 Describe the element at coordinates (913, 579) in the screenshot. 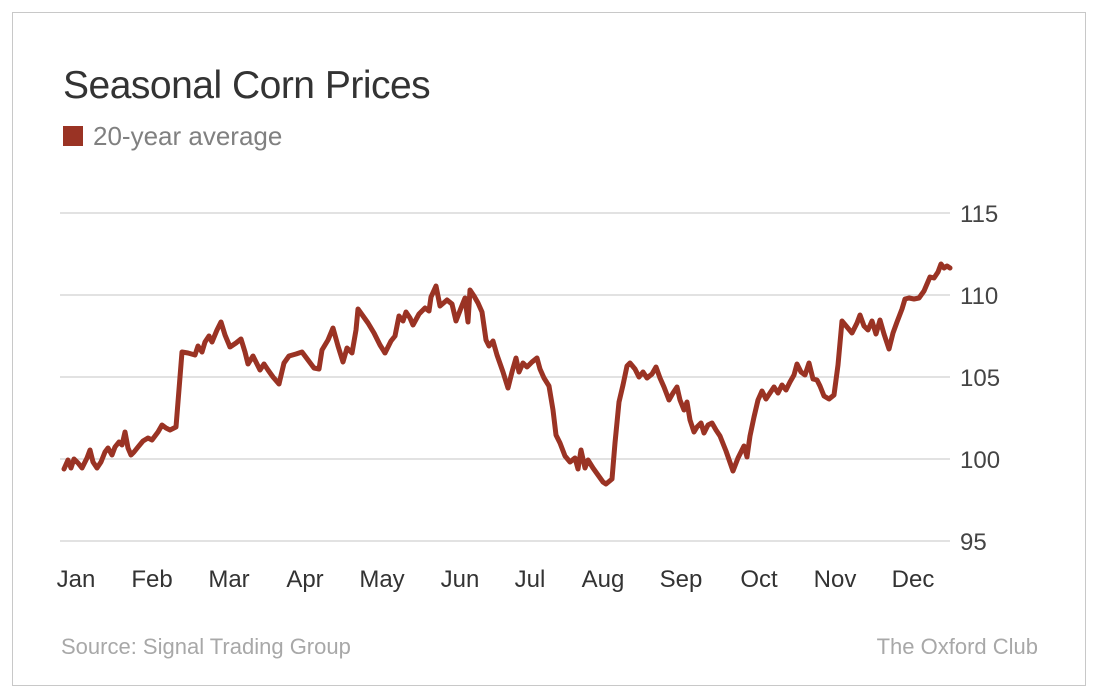

I see `x-tick: Dec` at that location.